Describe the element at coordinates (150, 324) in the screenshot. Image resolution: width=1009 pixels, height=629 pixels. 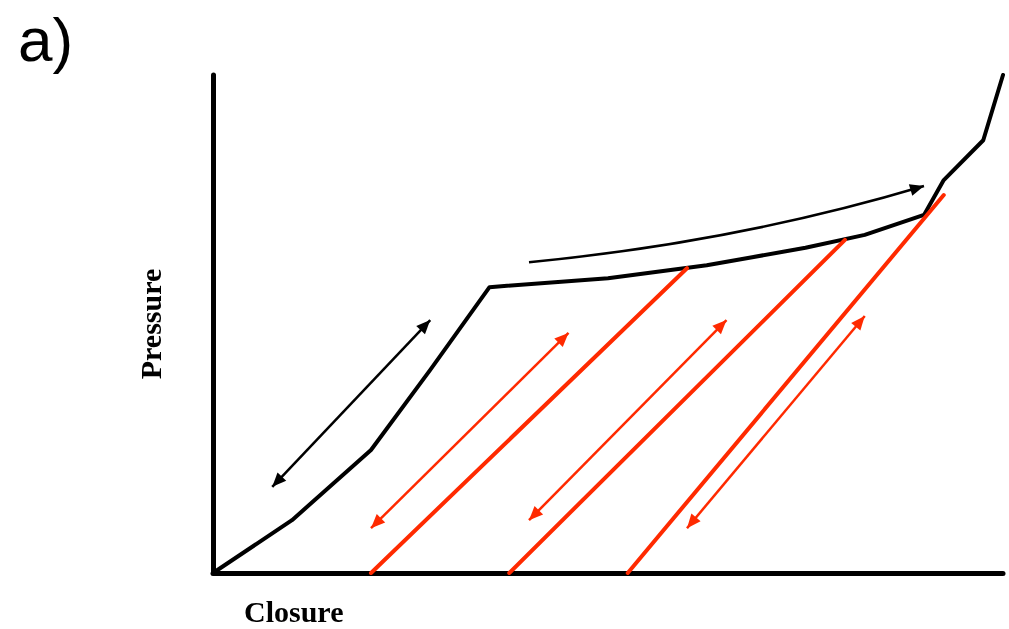
I see `y-axis-title: Pressure` at that location.